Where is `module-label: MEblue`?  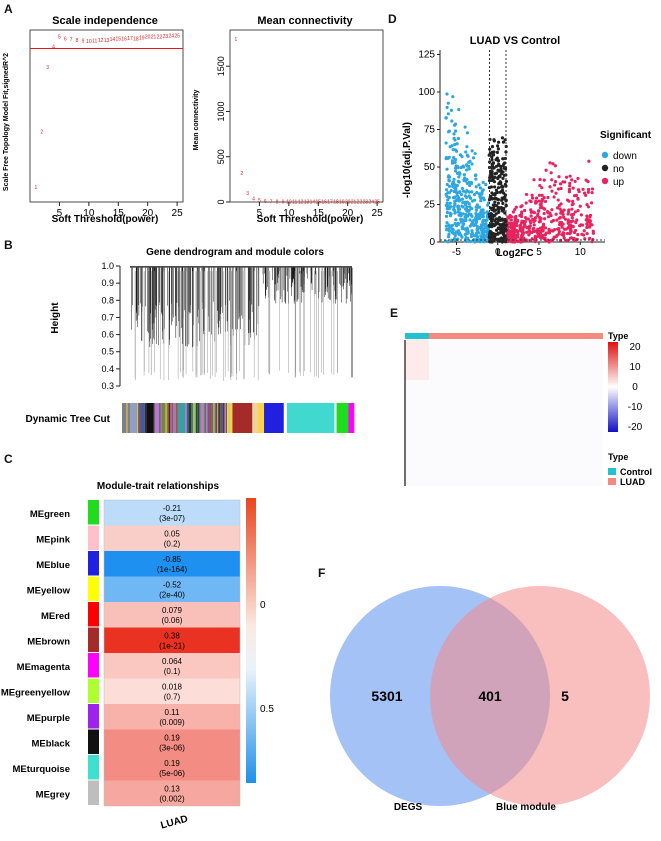
module-label: MEblue is located at coordinates (53, 565).